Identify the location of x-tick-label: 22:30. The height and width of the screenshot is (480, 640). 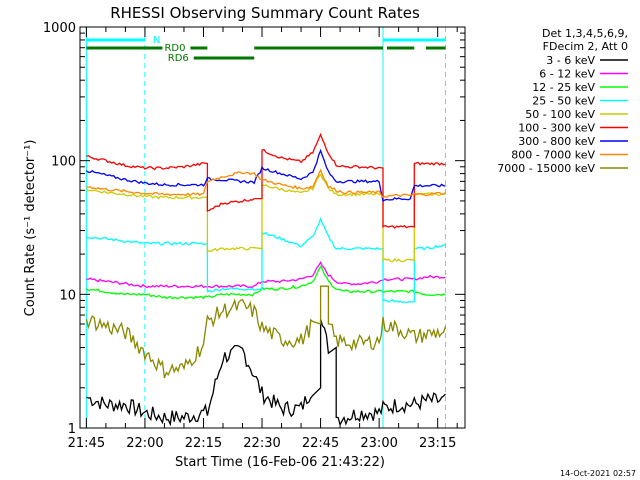
(261, 443).